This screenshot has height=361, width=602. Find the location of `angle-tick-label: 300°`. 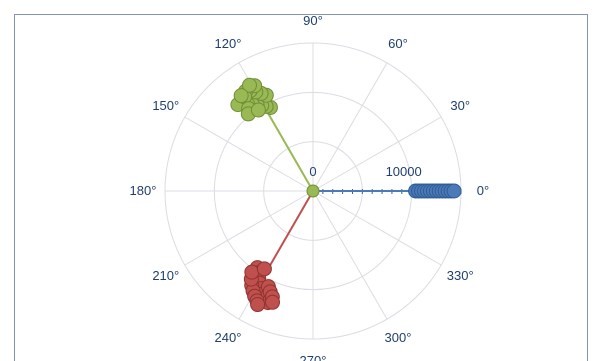

angle-tick-label: 300° is located at coordinates (398, 337).